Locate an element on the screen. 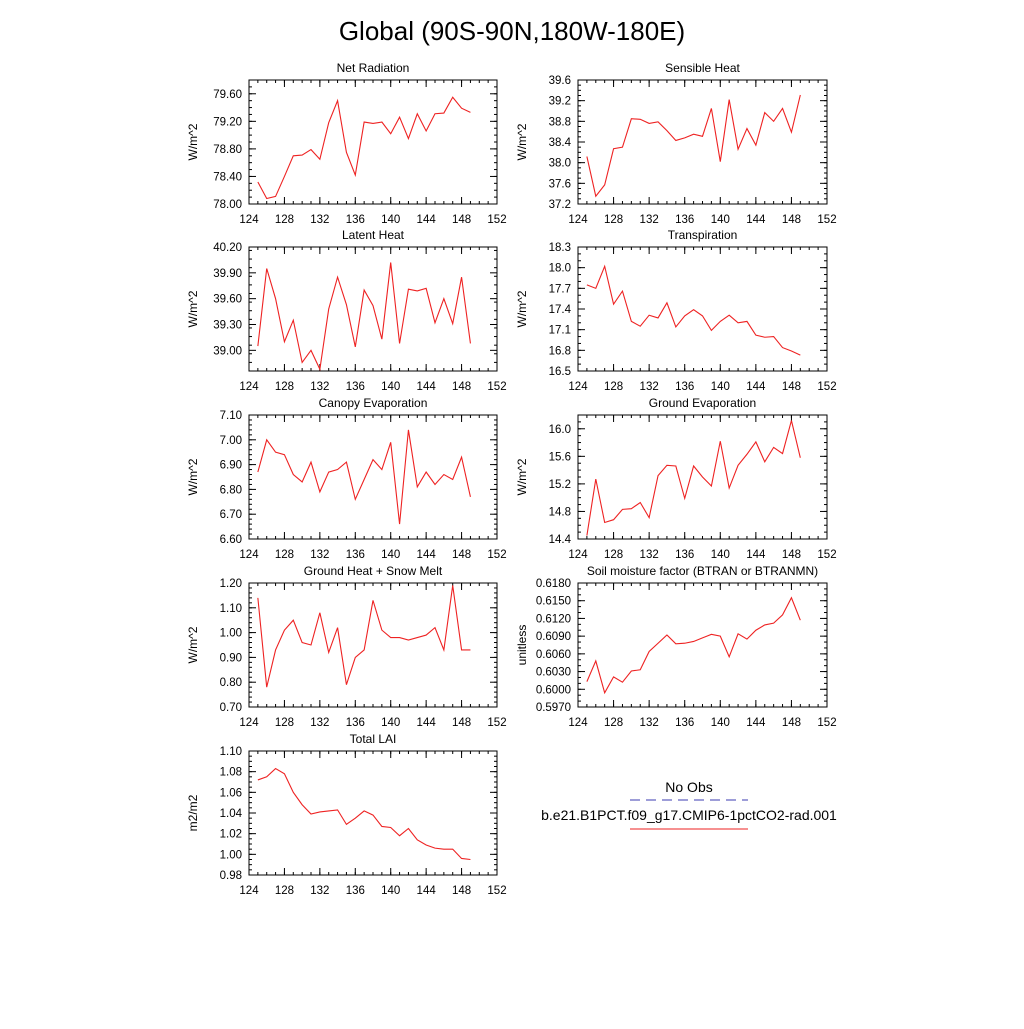 Image resolution: width=1024 pixels, height=1029 pixels. y-tick-label: 0.6180 is located at coordinates (553, 584).